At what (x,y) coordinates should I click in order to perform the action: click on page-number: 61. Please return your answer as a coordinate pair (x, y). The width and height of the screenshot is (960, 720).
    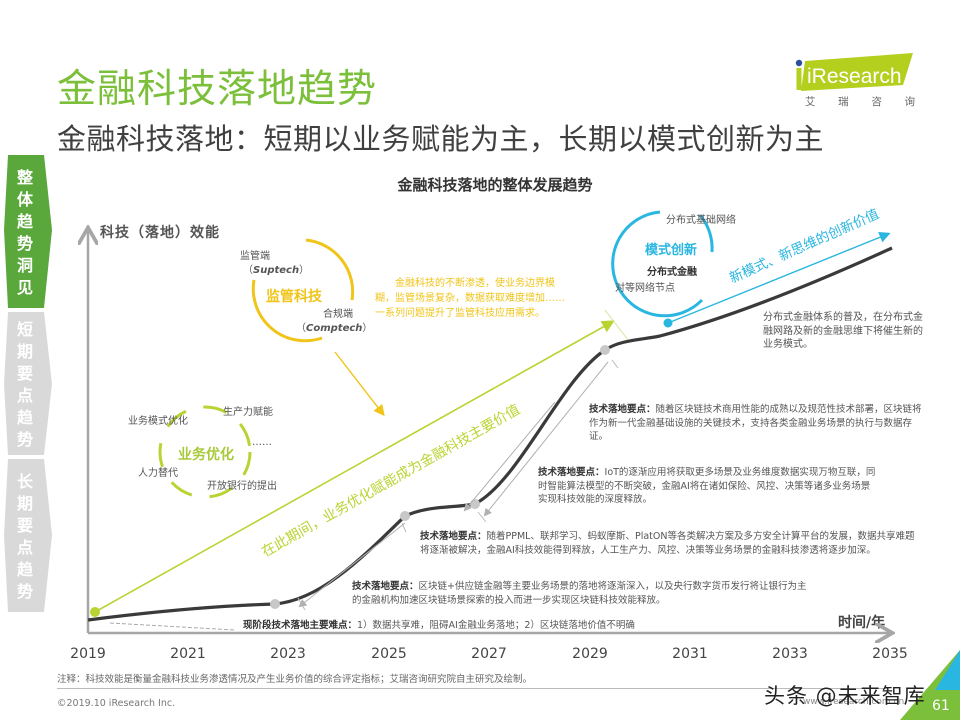
    Looking at the image, I should click on (941, 706).